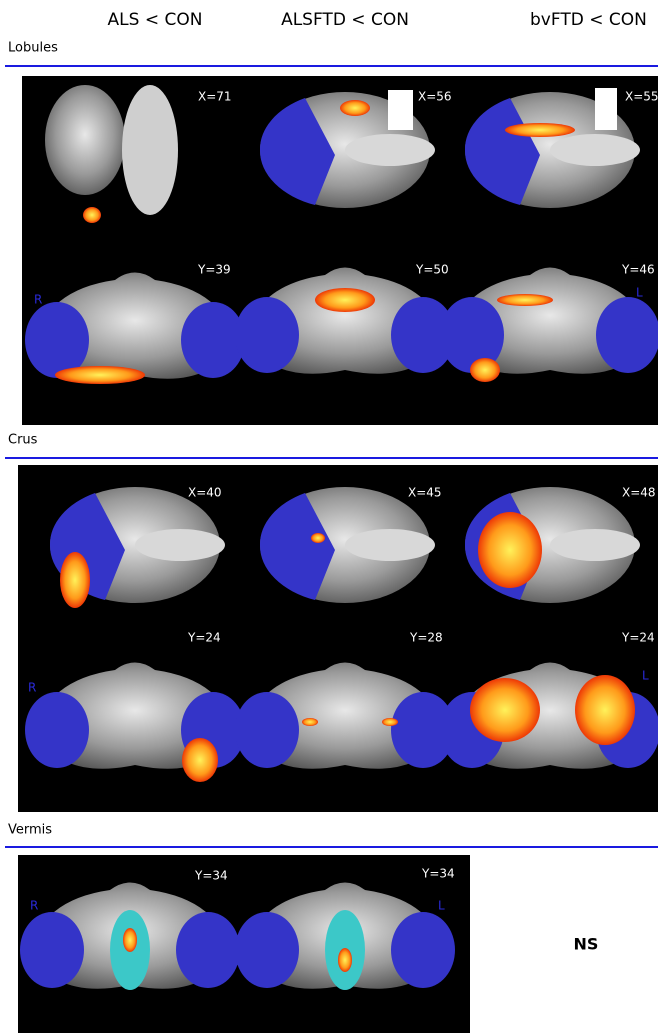 This screenshot has height=1033, width=658. What do you see at coordinates (425, 493) in the screenshot?
I see `coordinate: X=45` at bounding box center [425, 493].